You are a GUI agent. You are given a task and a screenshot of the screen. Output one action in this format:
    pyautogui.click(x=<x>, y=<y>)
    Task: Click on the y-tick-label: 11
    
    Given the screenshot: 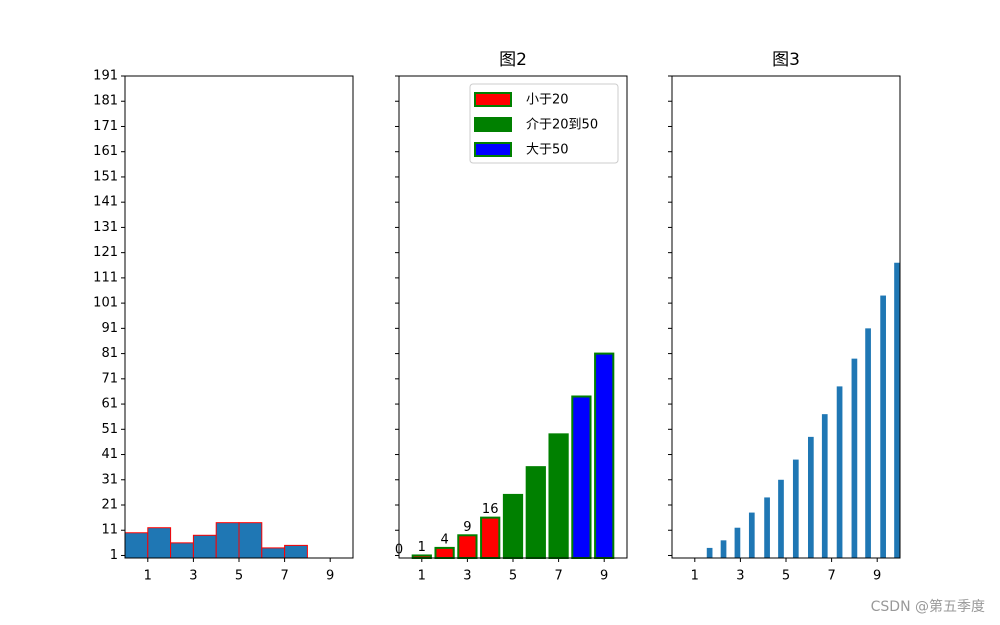 What is the action you would take?
    pyautogui.click(x=109, y=530)
    